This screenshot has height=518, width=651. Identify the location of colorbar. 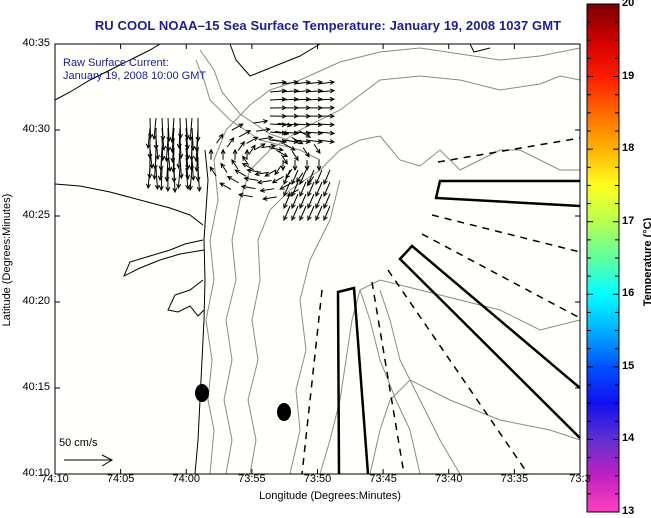
(603, 258).